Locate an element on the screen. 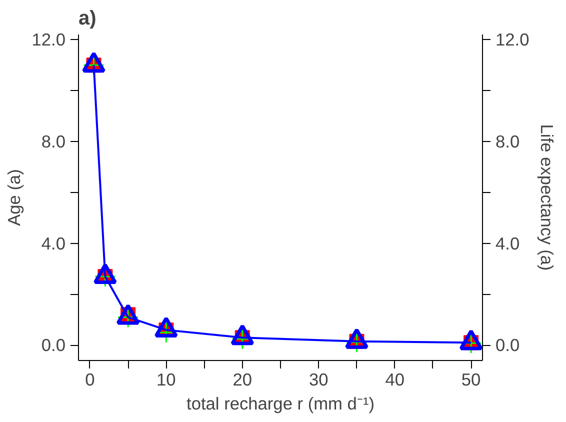 The height and width of the screenshot is (422, 566). y-axis-title: Age (a) is located at coordinates (14, 197).